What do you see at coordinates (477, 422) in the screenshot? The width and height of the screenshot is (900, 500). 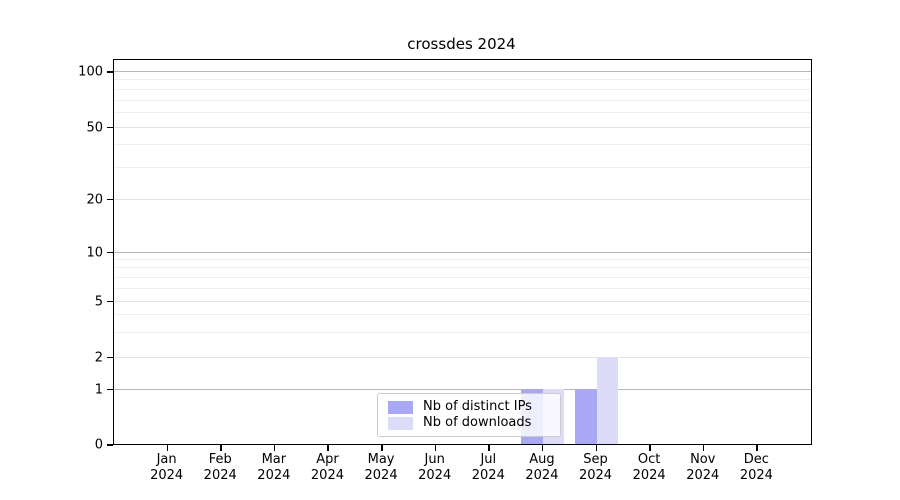 I see `legend-label-downloads: Nb of downloads` at bounding box center [477, 422].